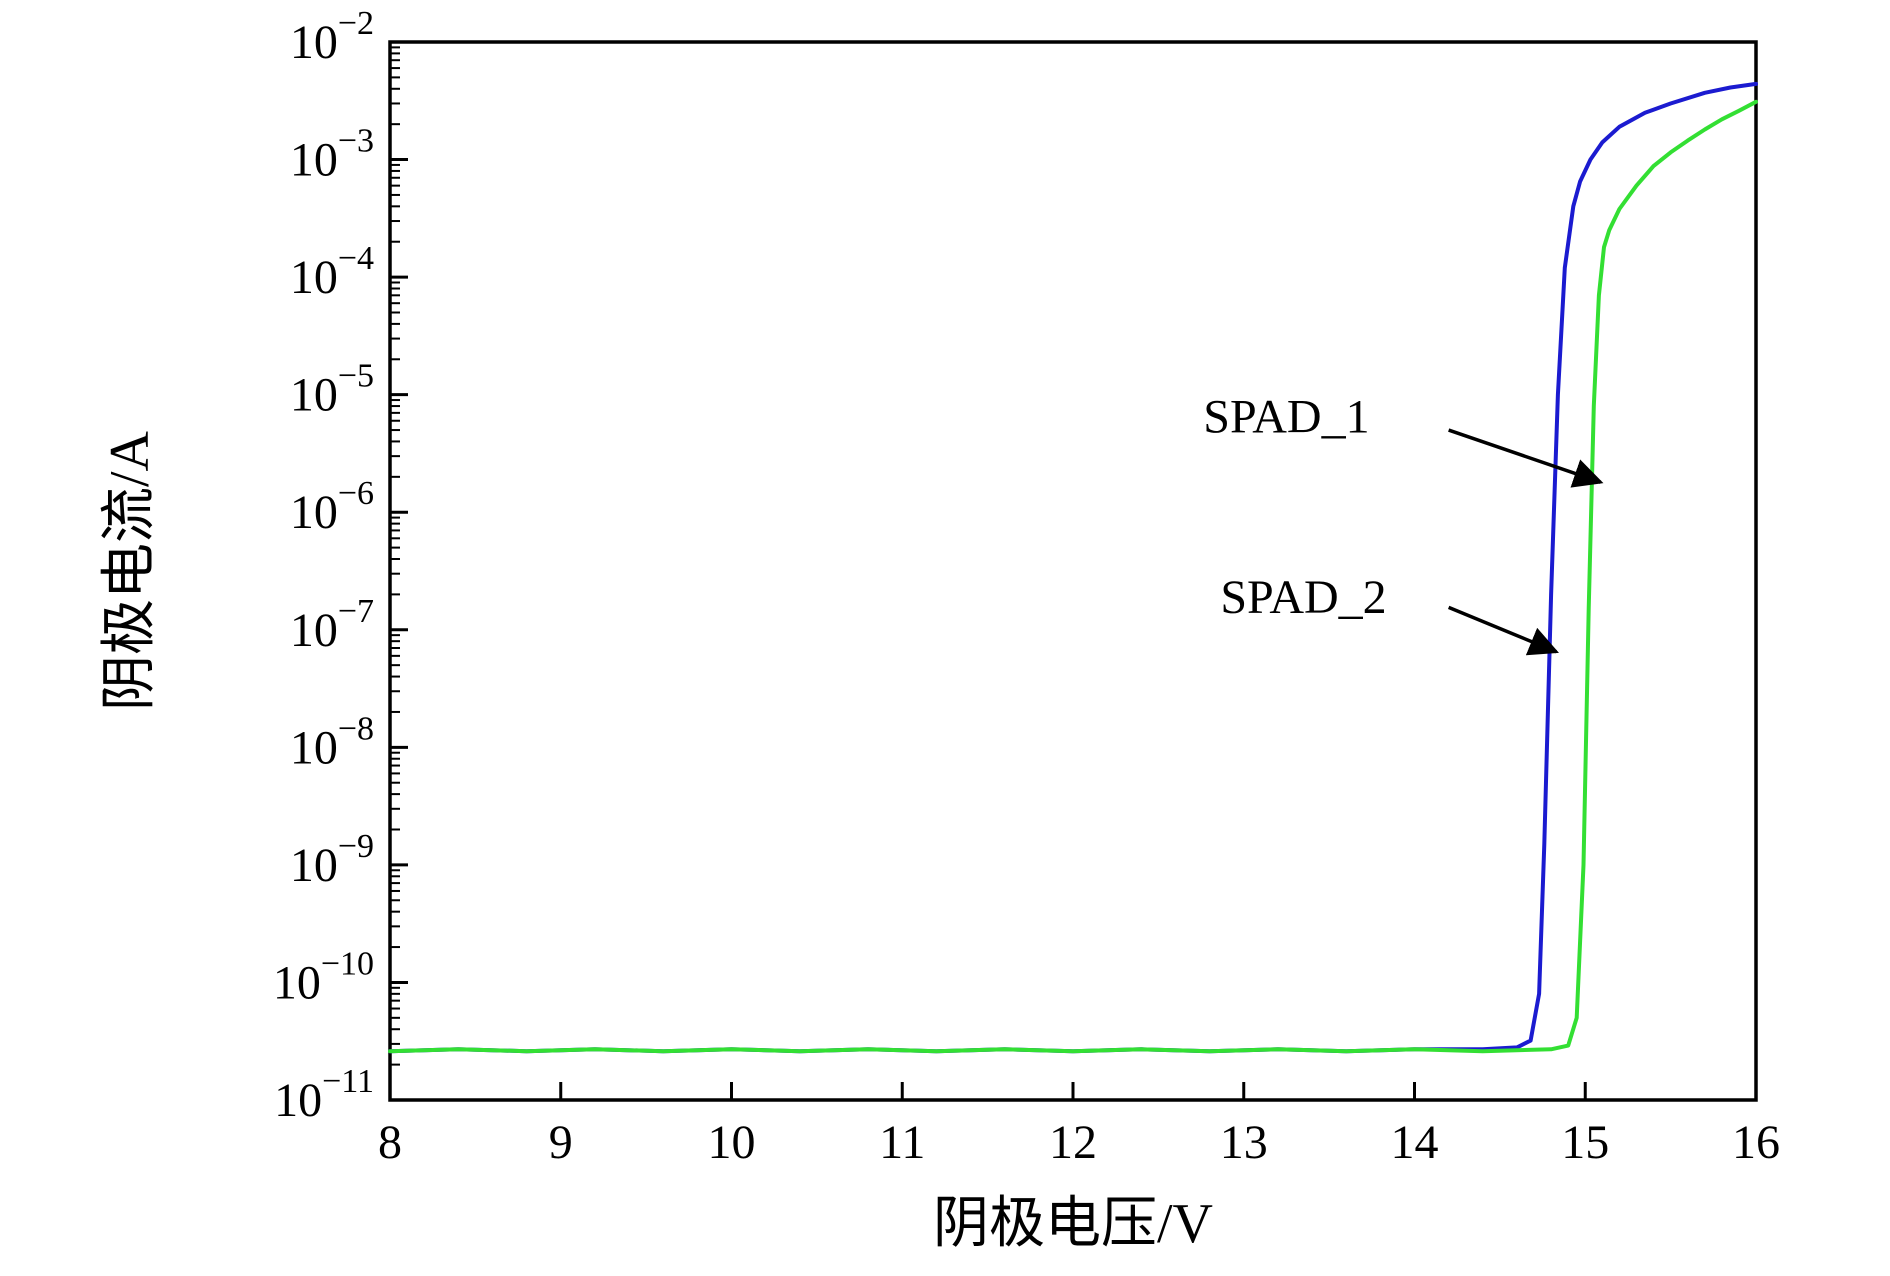 Image resolution: width=1890 pixels, height=1276 pixels. I want to click on y-tick-label: 10⁻⁶, so click(332, 507).